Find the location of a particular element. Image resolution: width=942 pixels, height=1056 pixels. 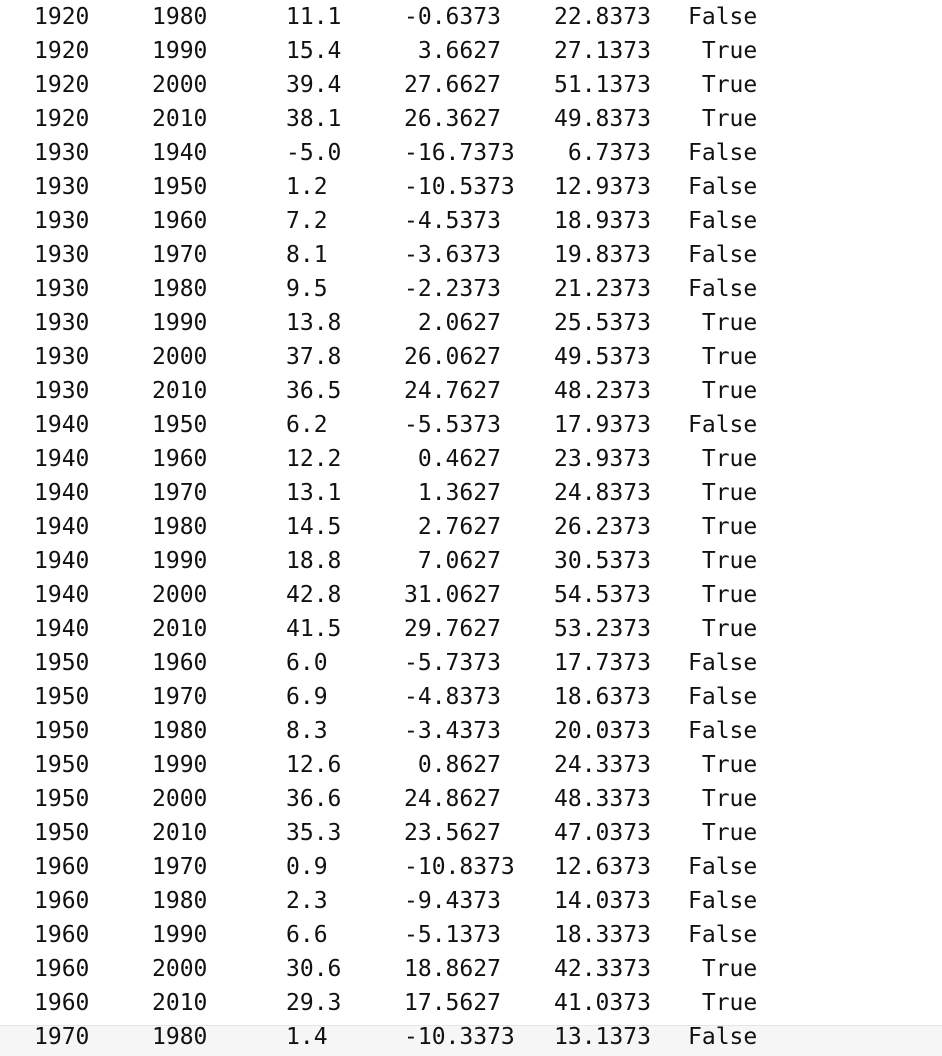

table-cell: 2000 is located at coordinates (180, 969).